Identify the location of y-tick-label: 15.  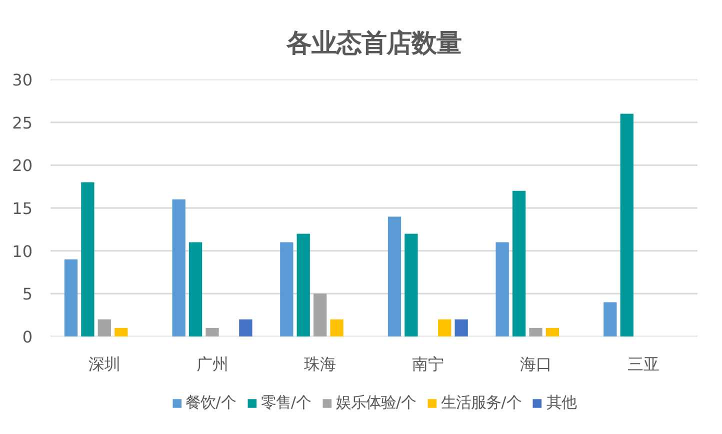
(22, 208).